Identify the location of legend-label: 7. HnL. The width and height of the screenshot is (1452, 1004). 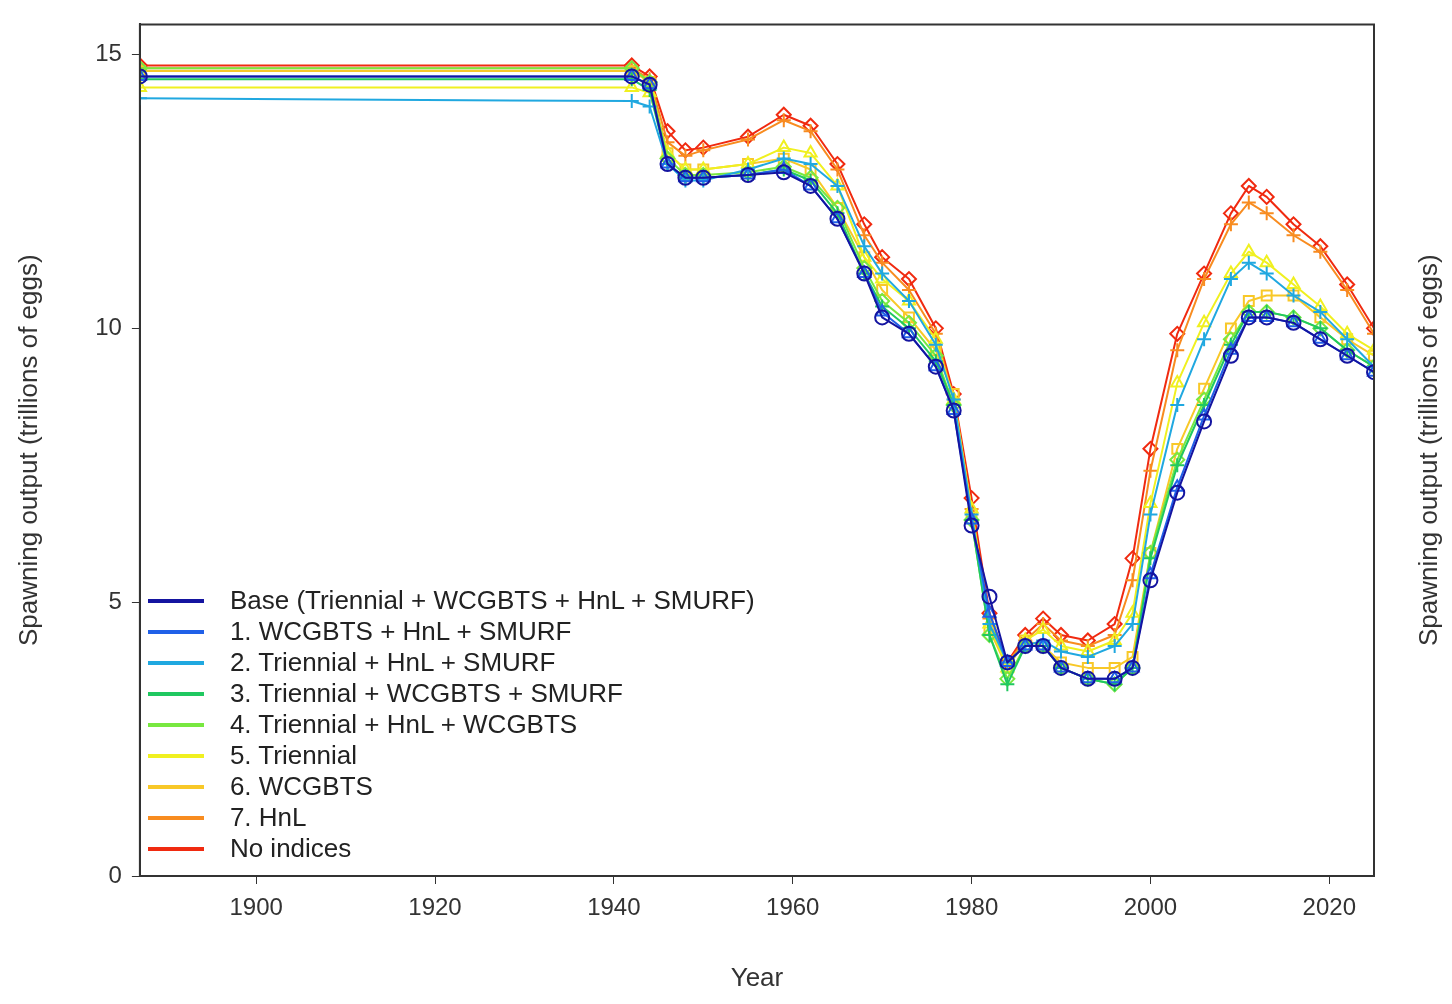
(268, 817).